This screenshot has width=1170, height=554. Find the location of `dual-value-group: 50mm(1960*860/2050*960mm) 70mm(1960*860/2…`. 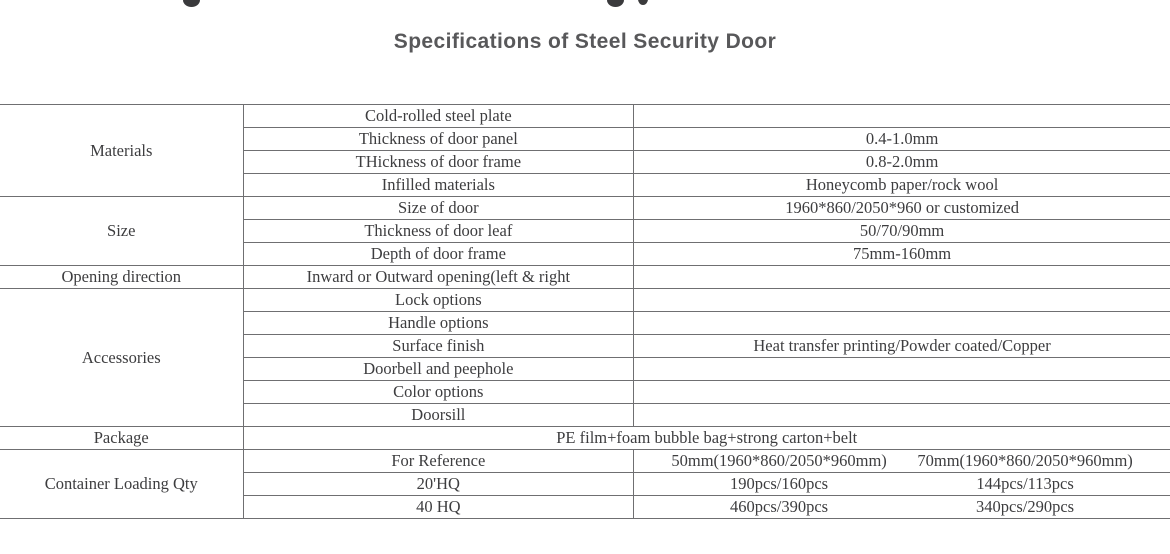

dual-value-group: 50mm(1960*860/2050*960mm) 70mm(1960*860/2… is located at coordinates (902, 461).